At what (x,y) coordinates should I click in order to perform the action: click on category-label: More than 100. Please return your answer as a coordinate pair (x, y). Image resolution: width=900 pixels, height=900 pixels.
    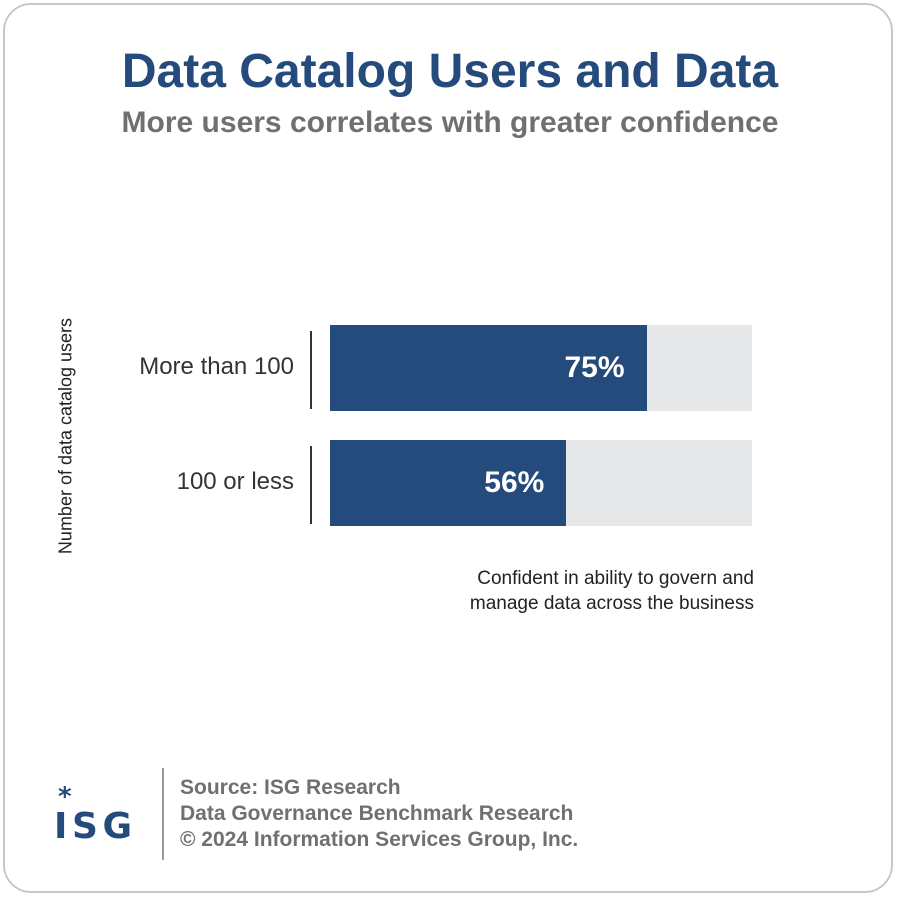
    Looking at the image, I should click on (216, 366).